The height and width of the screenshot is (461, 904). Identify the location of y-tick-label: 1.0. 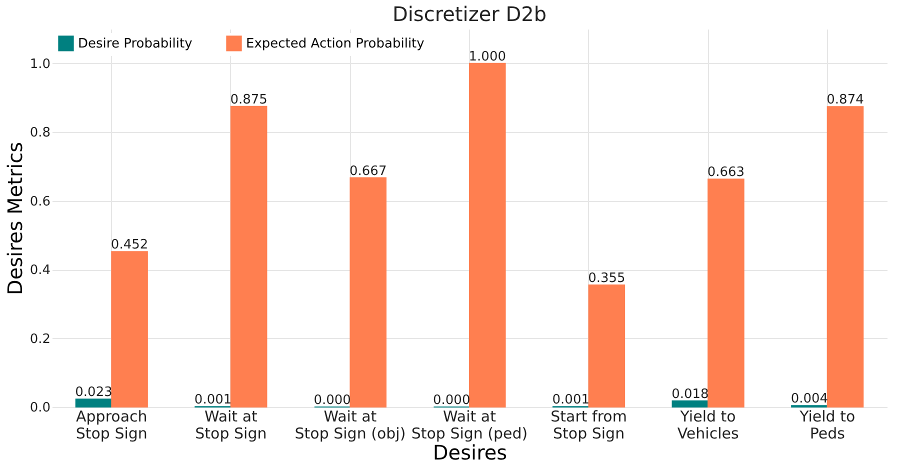
(40, 64).